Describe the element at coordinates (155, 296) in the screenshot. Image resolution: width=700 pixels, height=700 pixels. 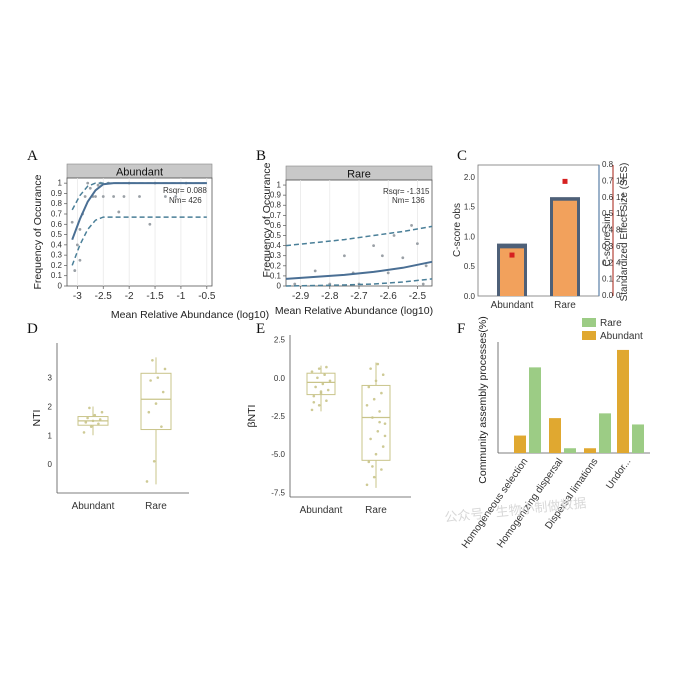
I see `panel-a-xtick-label: -1.5` at that location.